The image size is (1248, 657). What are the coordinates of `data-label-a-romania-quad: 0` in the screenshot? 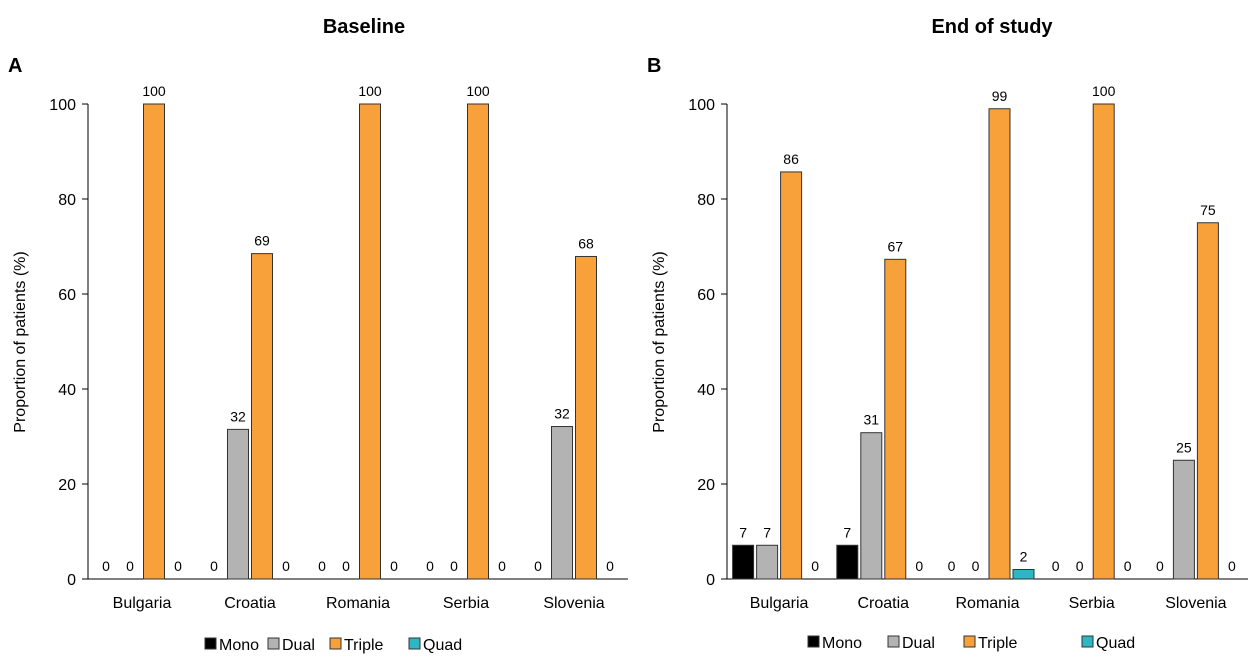 It's located at (394, 566).